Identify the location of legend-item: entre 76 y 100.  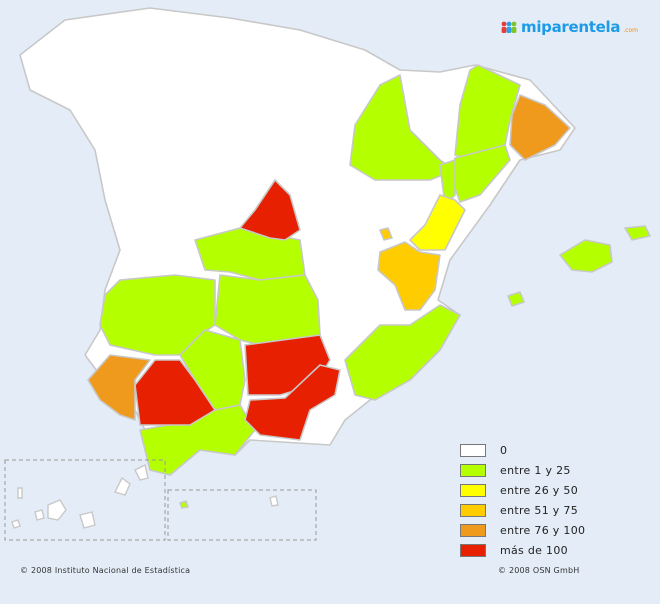
(522, 530).